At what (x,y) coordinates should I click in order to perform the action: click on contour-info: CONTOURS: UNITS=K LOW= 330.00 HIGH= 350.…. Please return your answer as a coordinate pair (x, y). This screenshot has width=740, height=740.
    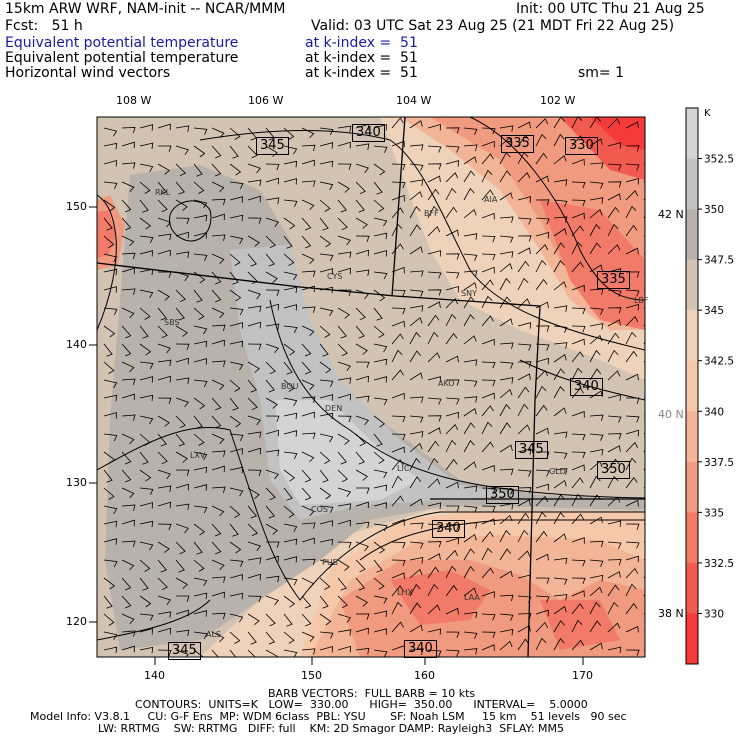
    Looking at the image, I should click on (361, 704).